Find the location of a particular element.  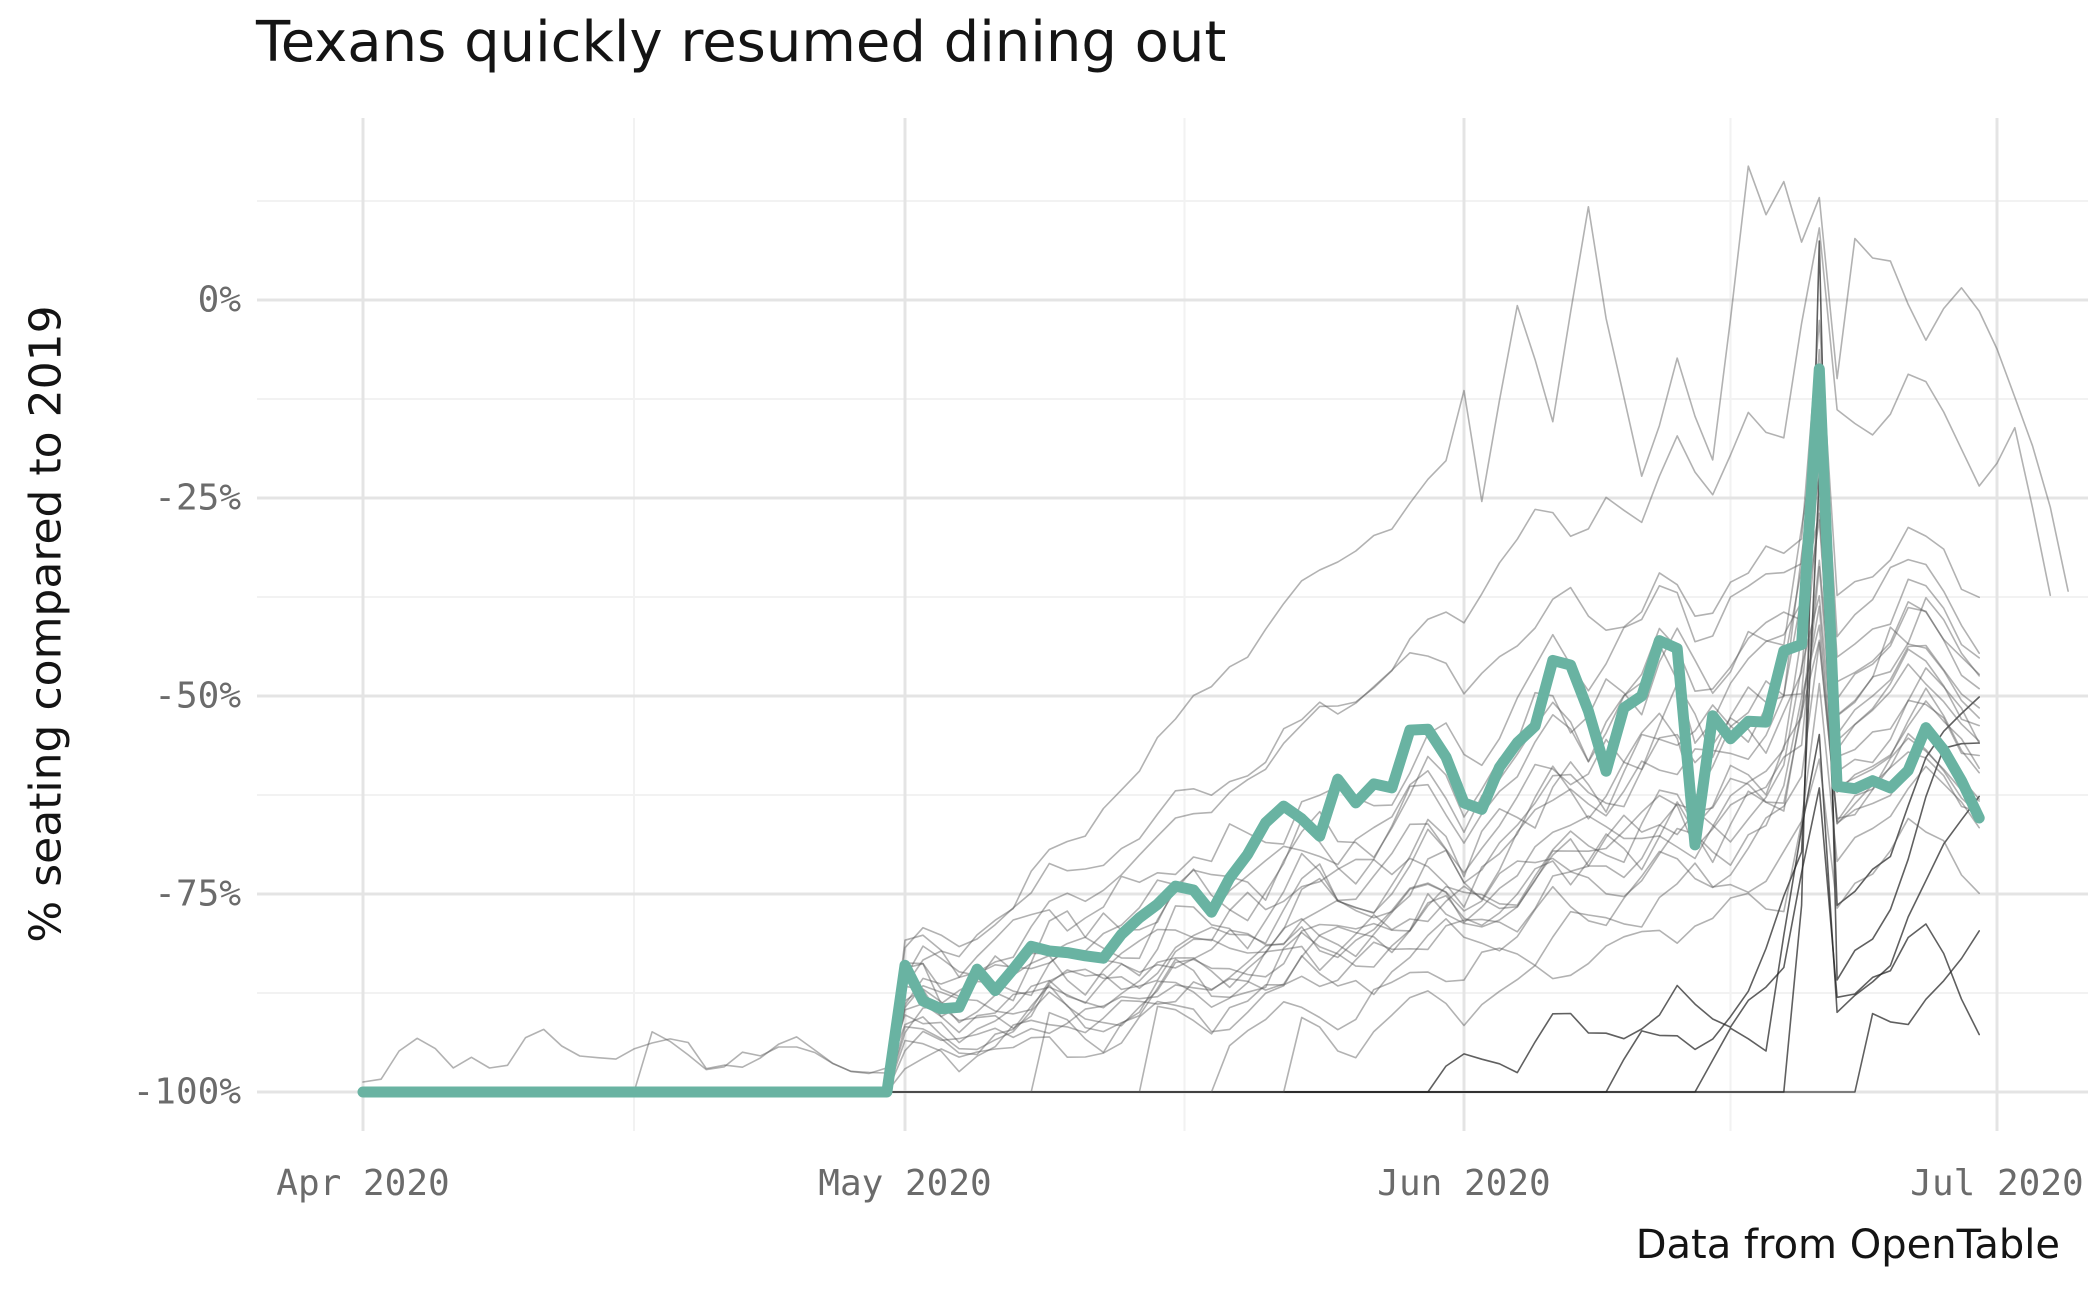

chart-title: Texans quickly resumed dining out is located at coordinates (741, 42).